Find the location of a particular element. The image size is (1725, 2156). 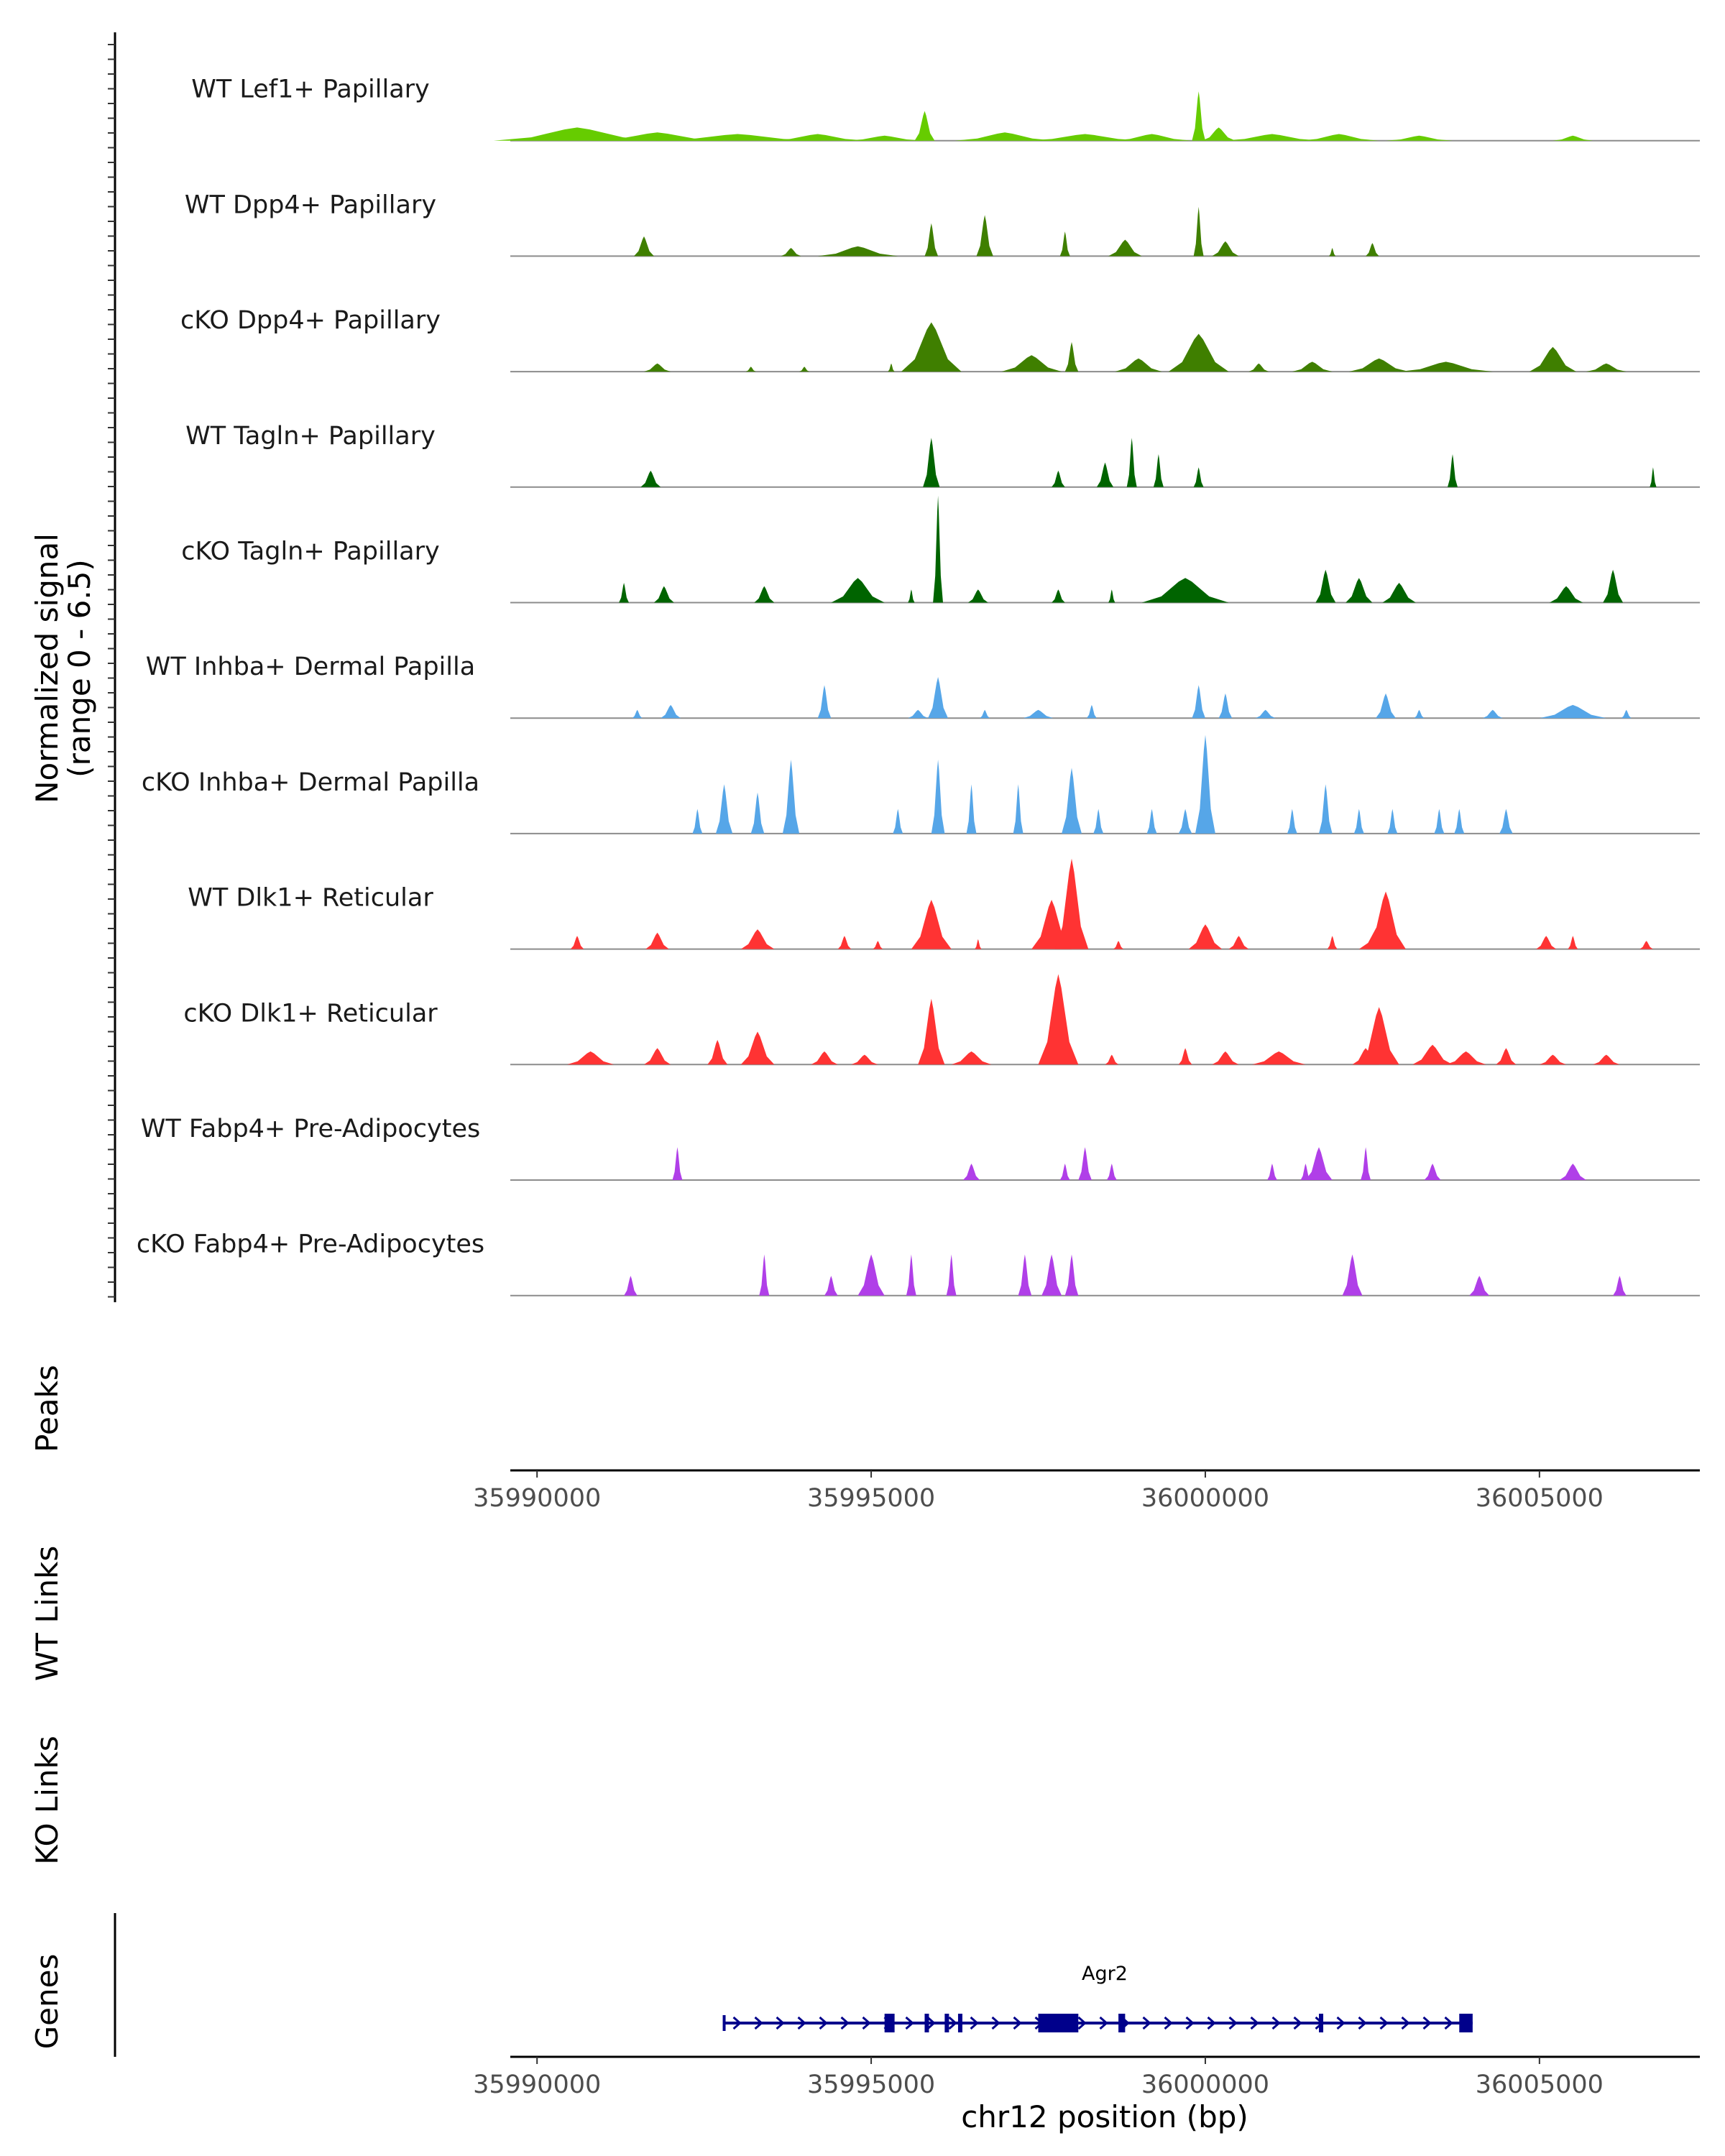

ko-links-panel-label: KO Links is located at coordinates (47, 1800).